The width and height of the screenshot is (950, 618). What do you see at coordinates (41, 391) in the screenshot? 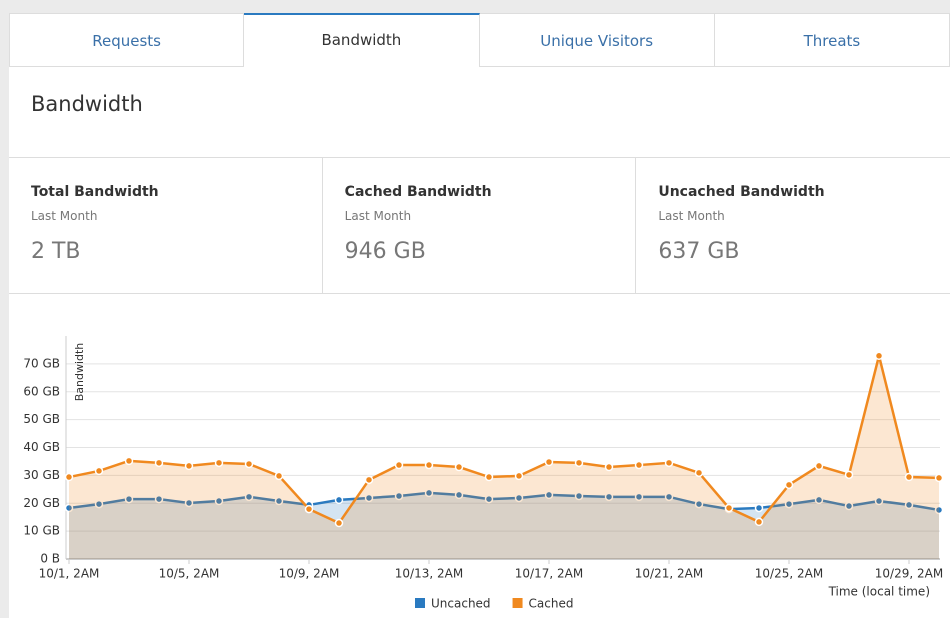
I see `y-tick-label: 60 GB` at bounding box center [41, 391].